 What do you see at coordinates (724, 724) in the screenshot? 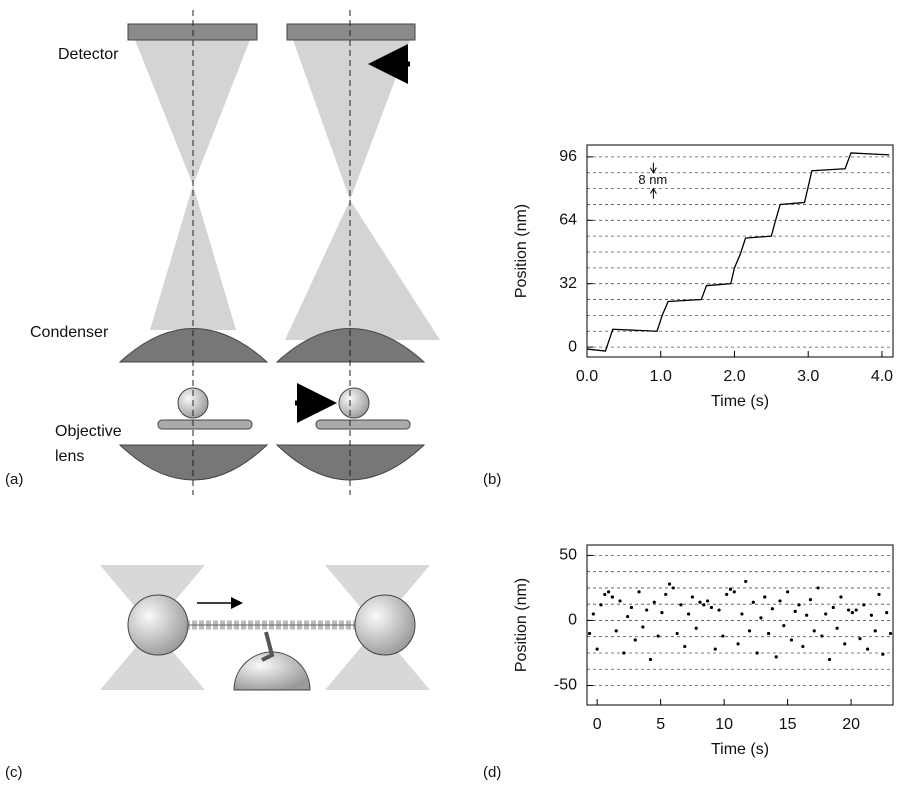
I see `x-tick-label: 10` at bounding box center [724, 724].